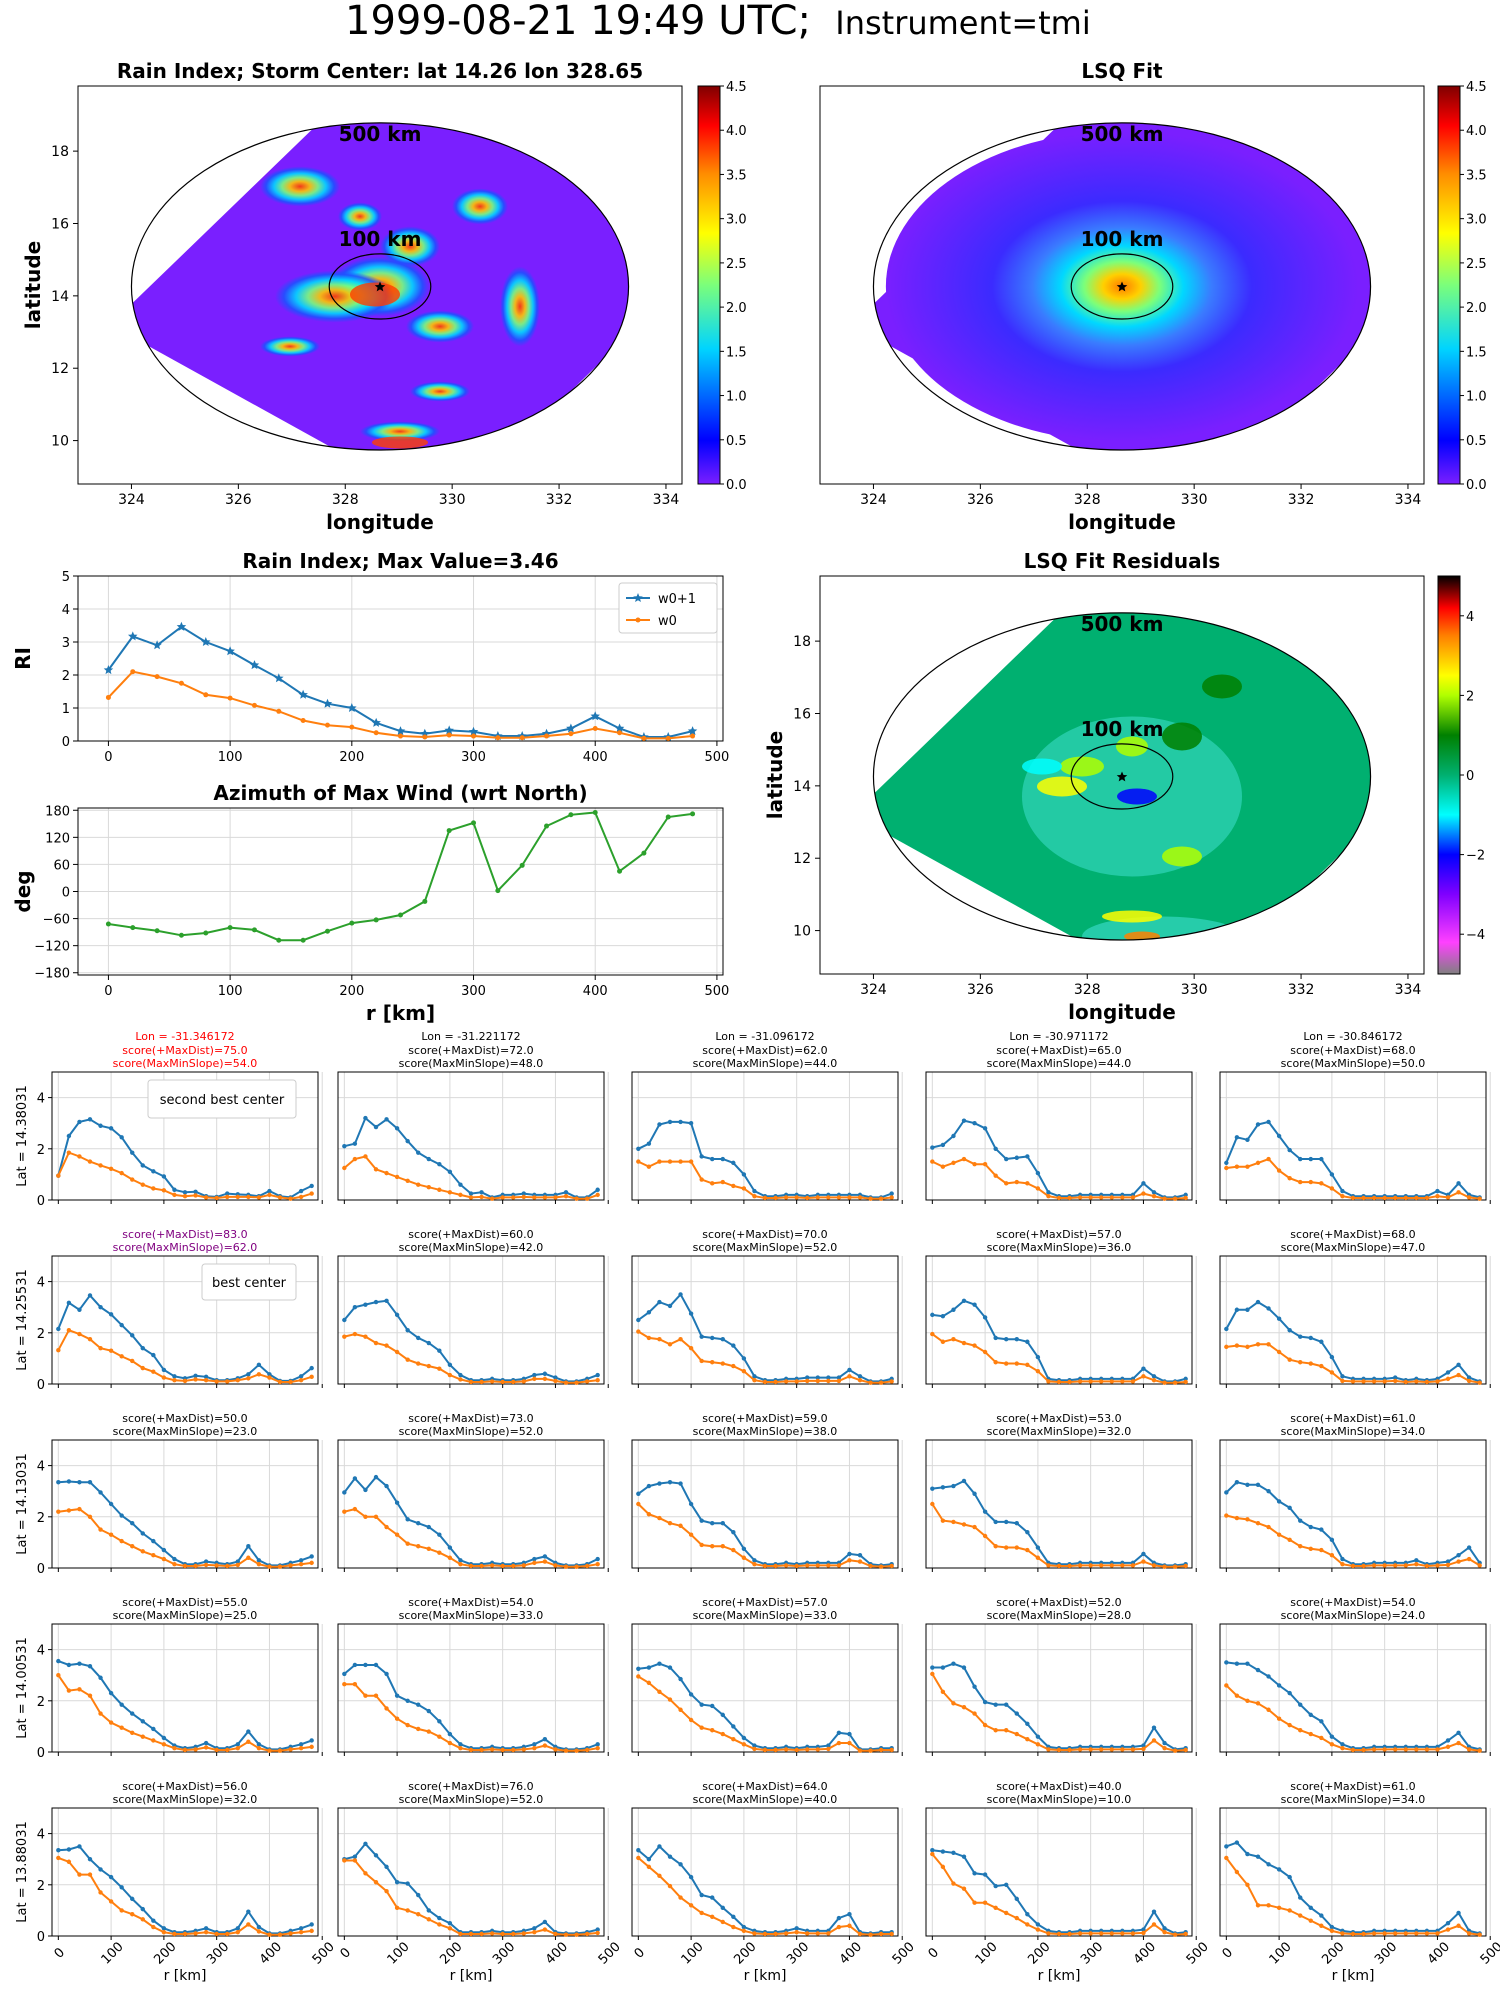 This screenshot has width=1500, height=2000. I want to click on x-tick-label: 200, so click(1333, 1953).